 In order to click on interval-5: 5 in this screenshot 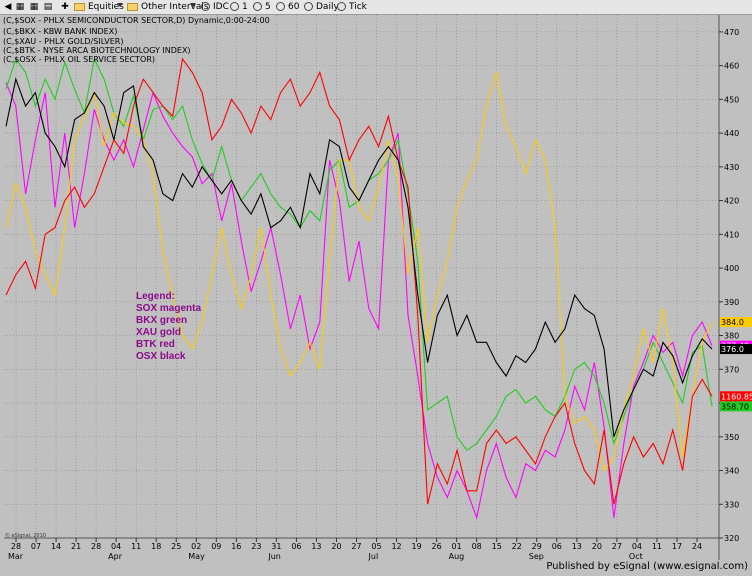, I will do `click(262, 7)`.